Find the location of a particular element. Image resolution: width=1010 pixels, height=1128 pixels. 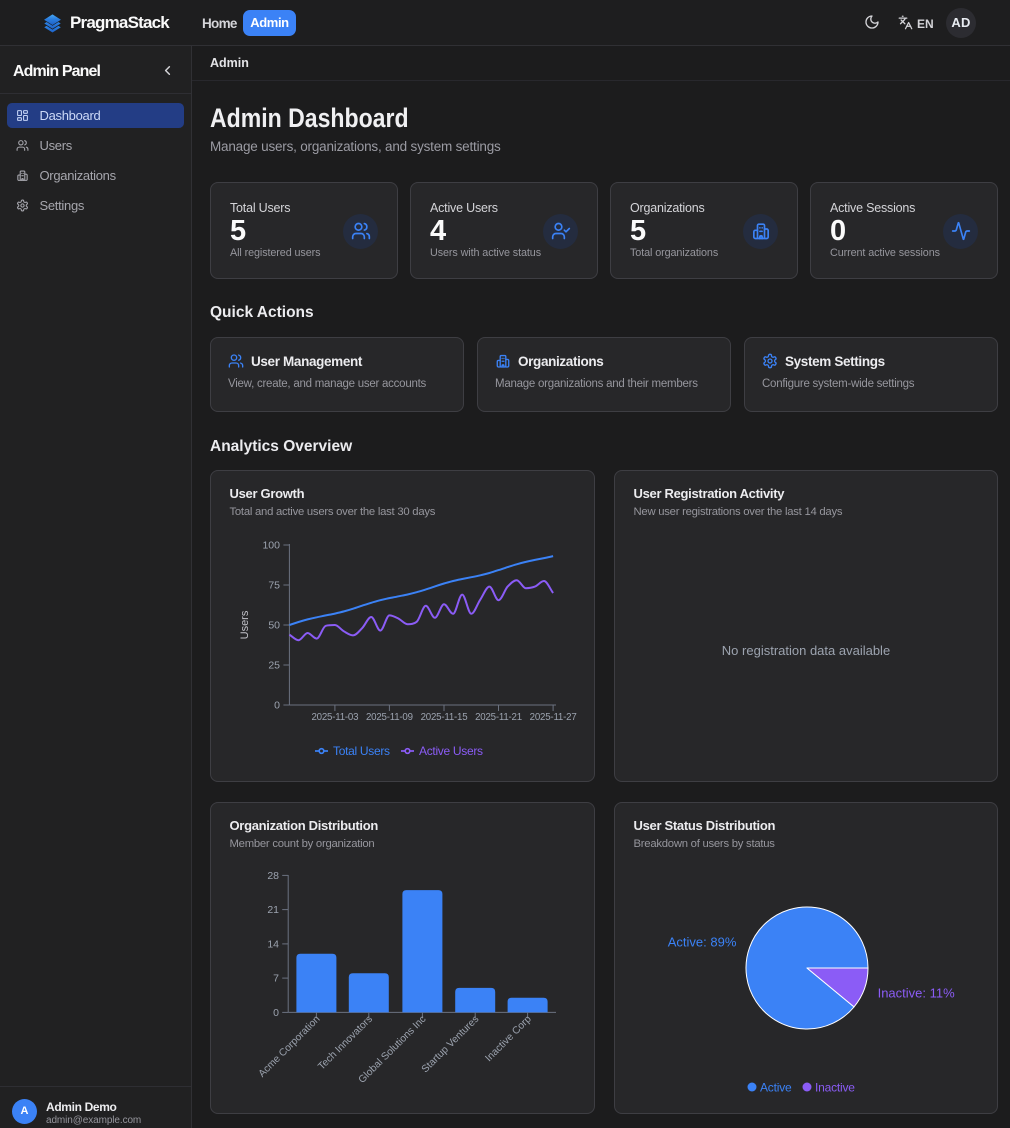

svg-text: Startup Ventures is located at coordinates (450, 1044).